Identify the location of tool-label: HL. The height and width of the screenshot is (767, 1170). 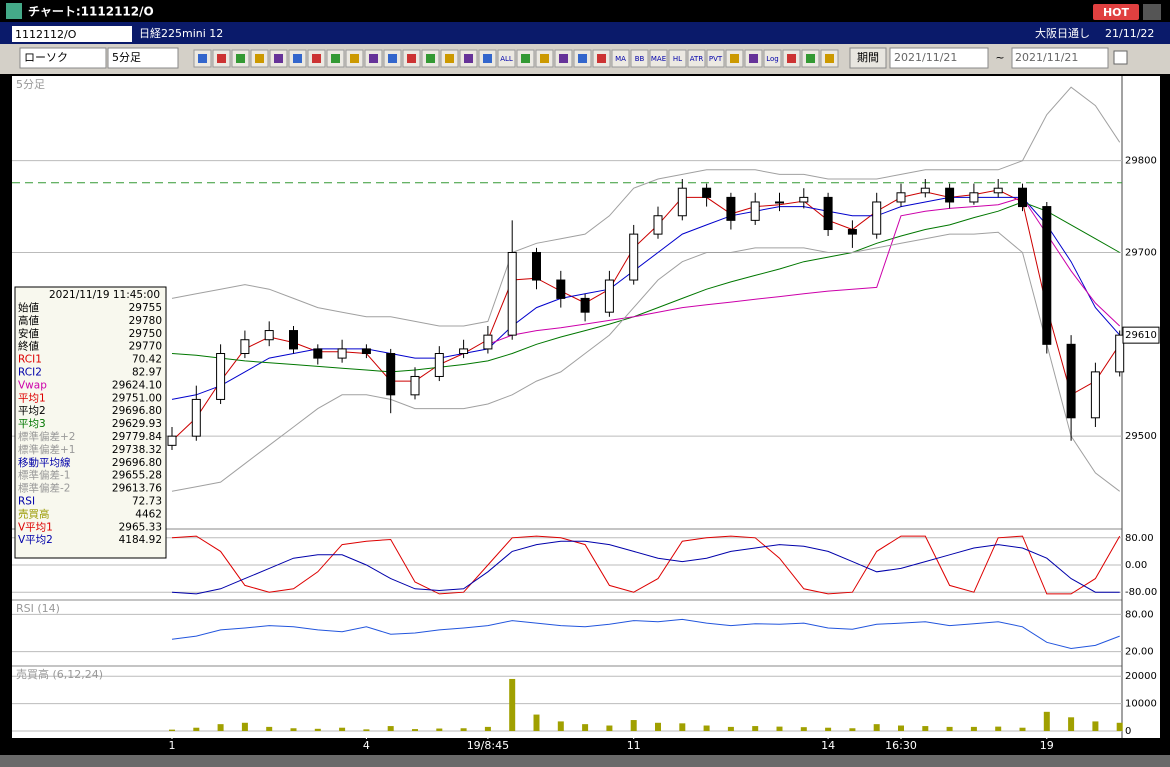
(677, 59).